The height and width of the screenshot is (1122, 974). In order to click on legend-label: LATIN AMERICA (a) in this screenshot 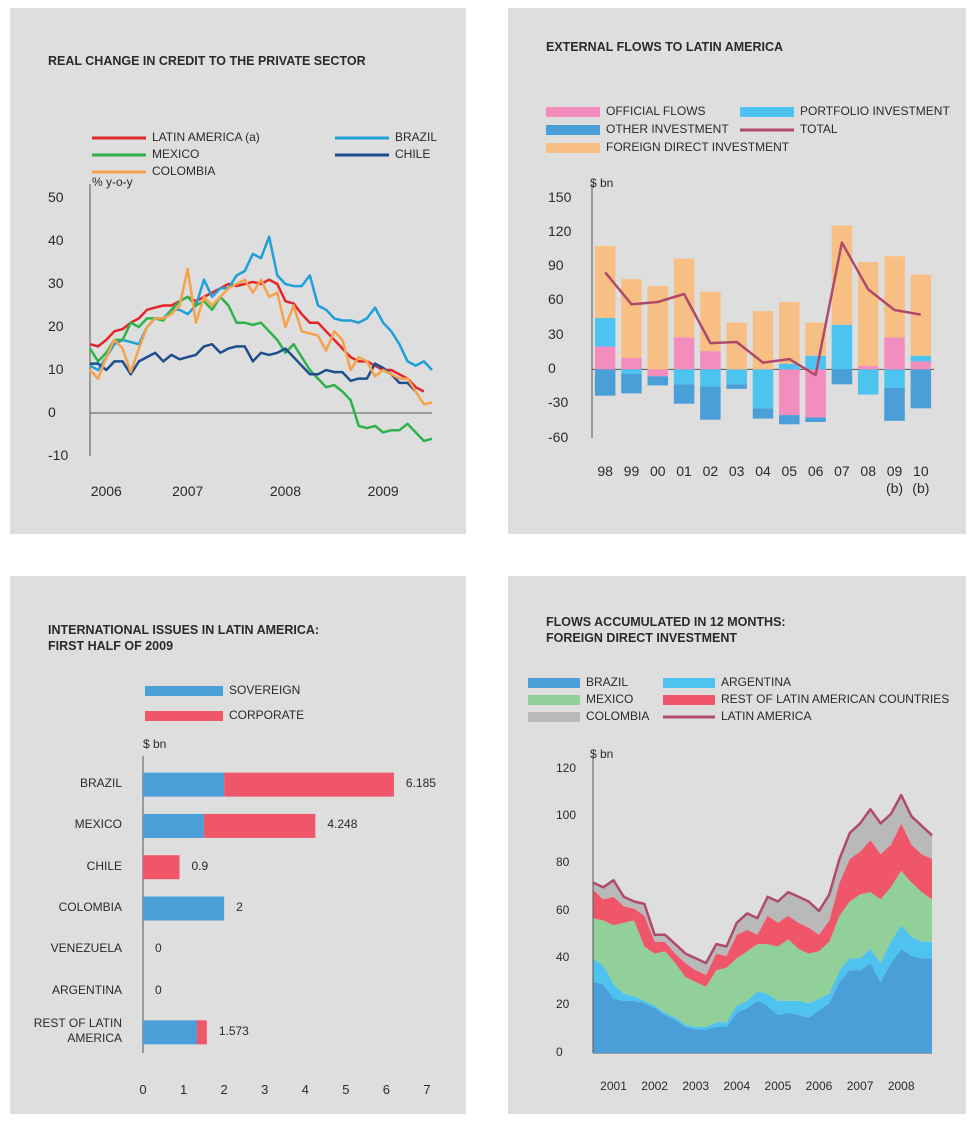, I will do `click(206, 136)`.